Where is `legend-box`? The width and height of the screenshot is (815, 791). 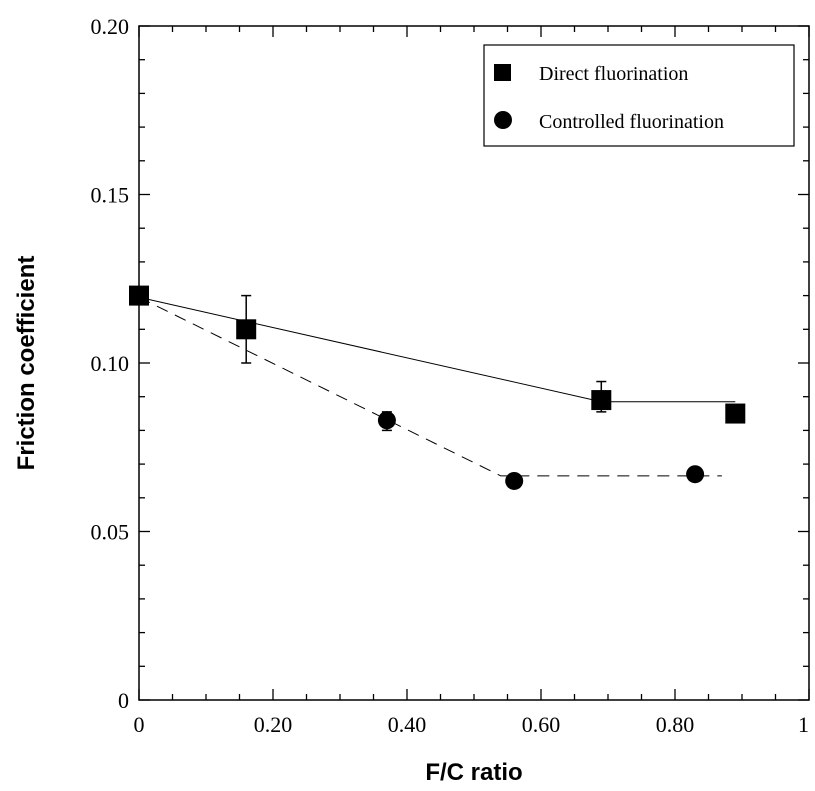
legend-box is located at coordinates (639, 95).